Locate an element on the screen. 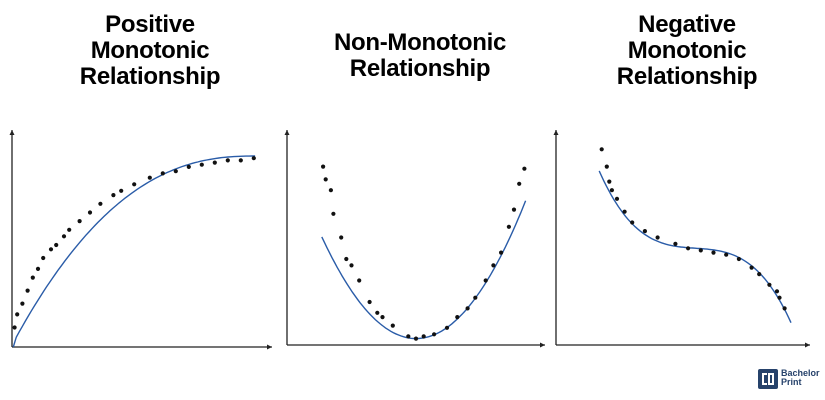 The image size is (825, 400). chart-title-nonmonotonic: Non-Monotonic Relationship is located at coordinates (420, 56).